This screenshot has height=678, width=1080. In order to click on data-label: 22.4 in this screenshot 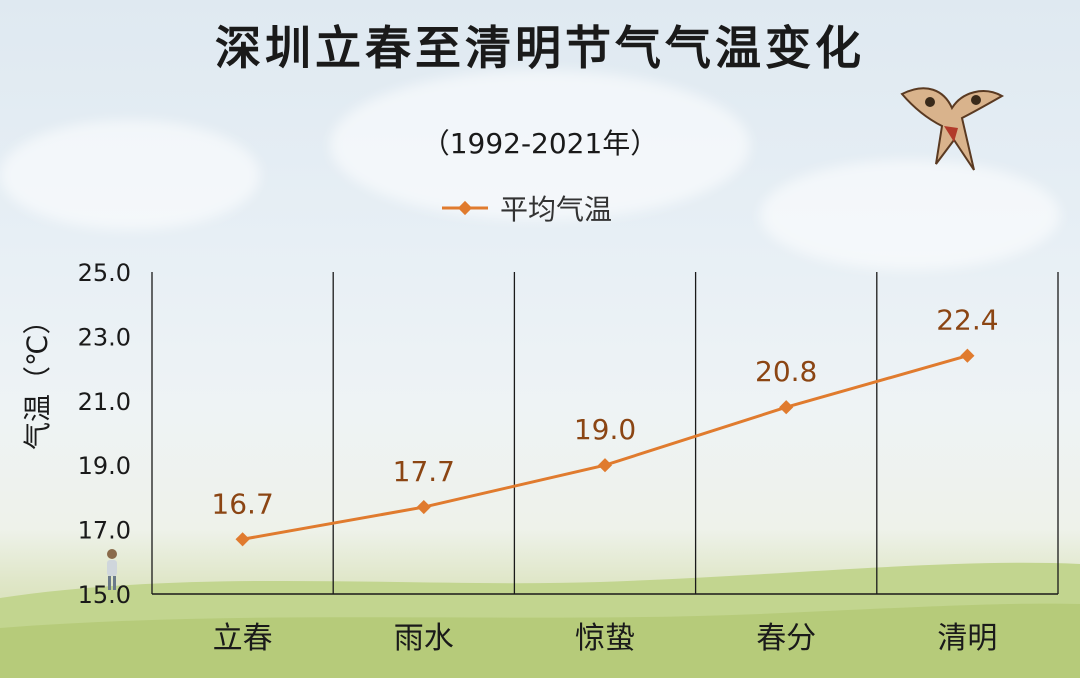, I will do `click(967, 320)`.